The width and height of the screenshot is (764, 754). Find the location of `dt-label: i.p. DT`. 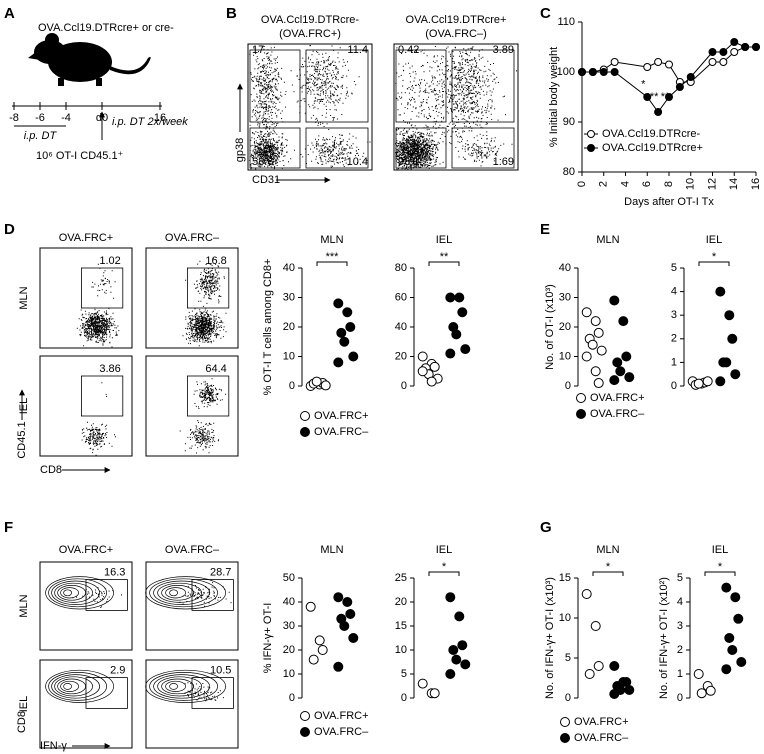

dt-label: i.p. DT is located at coordinates (41, 136).